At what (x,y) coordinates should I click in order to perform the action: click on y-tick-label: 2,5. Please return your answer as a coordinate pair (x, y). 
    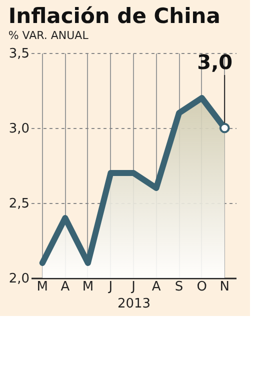
    Looking at the image, I should click on (19, 204).